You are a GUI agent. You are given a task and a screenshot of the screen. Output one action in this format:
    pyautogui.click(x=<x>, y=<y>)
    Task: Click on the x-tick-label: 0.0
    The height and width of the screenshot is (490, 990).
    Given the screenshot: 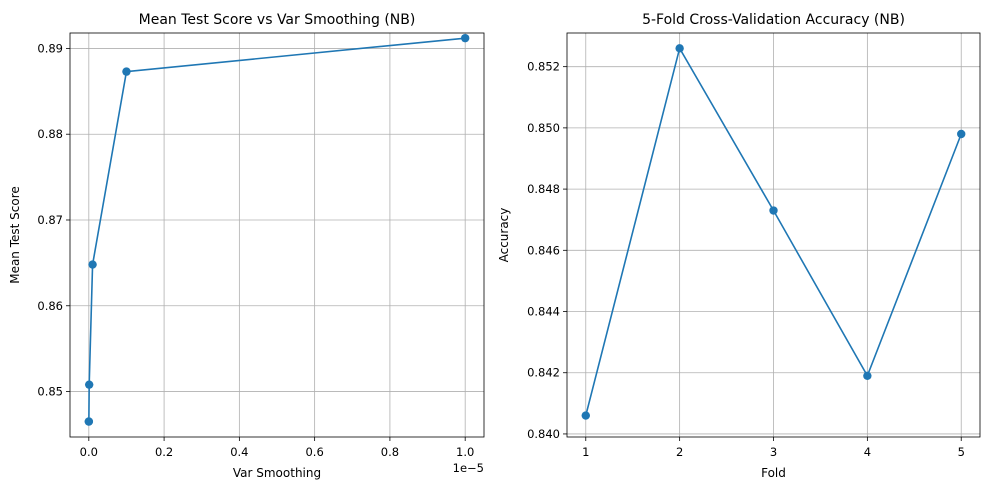 What is the action you would take?
    pyautogui.click(x=89, y=452)
    